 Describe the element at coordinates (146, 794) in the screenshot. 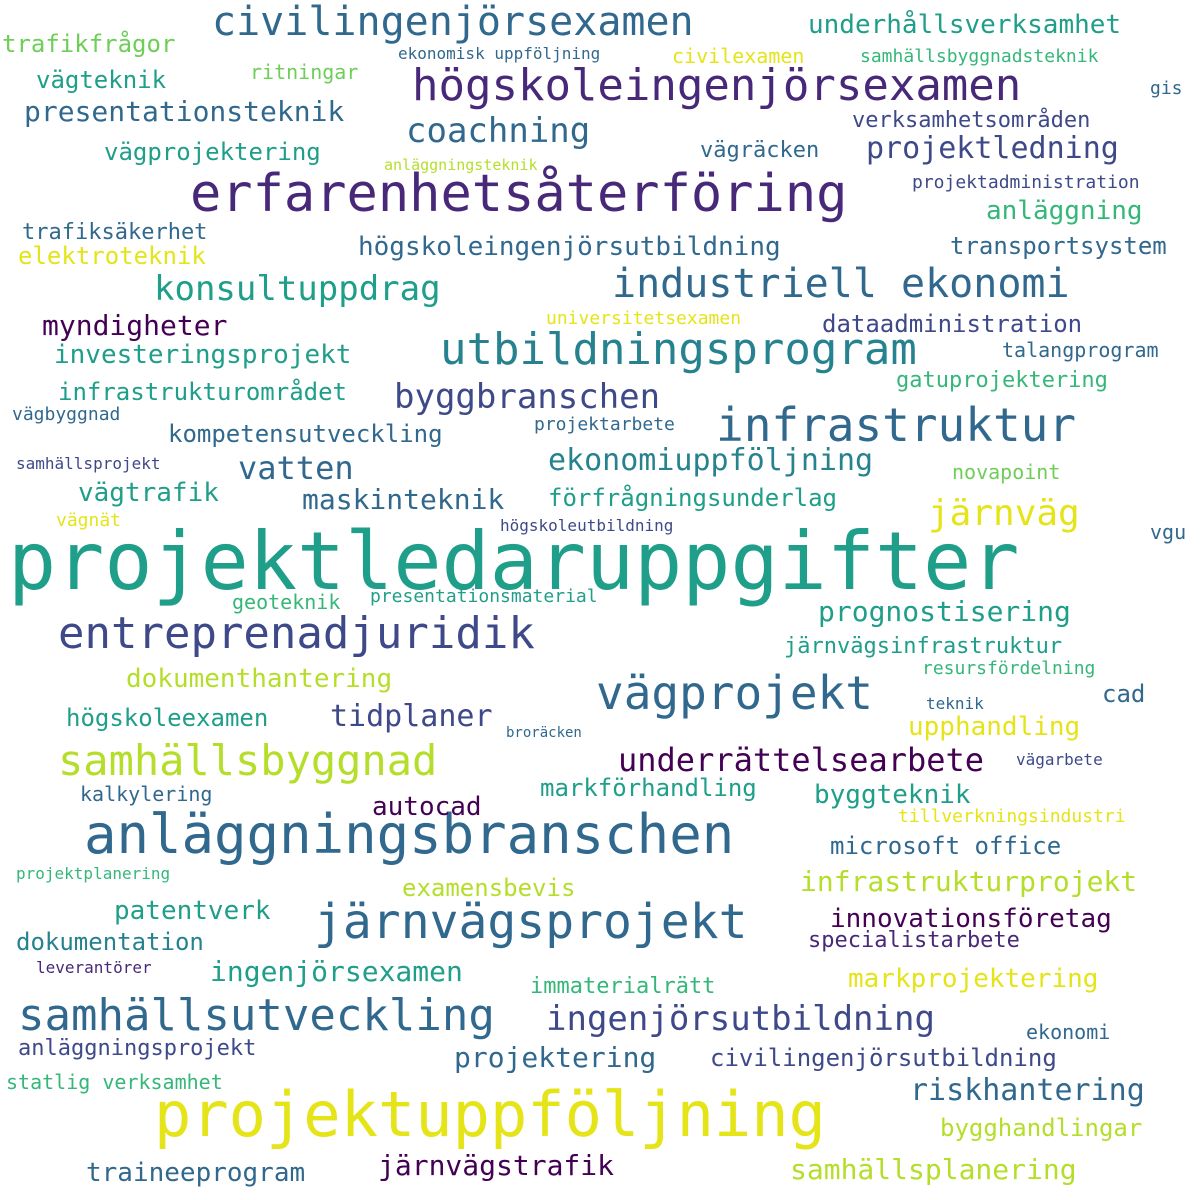

I see `cloud-word: kalkylering` at that location.